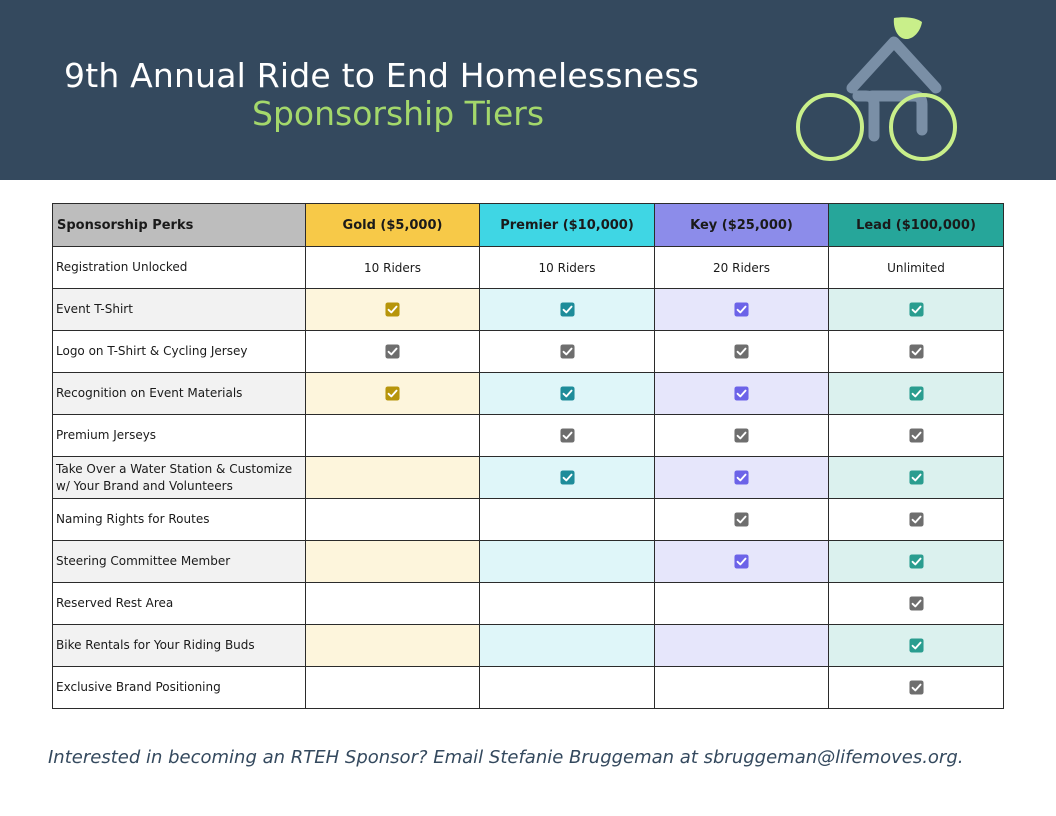  I want to click on tier-cell-lead: Unlimited, so click(916, 267).